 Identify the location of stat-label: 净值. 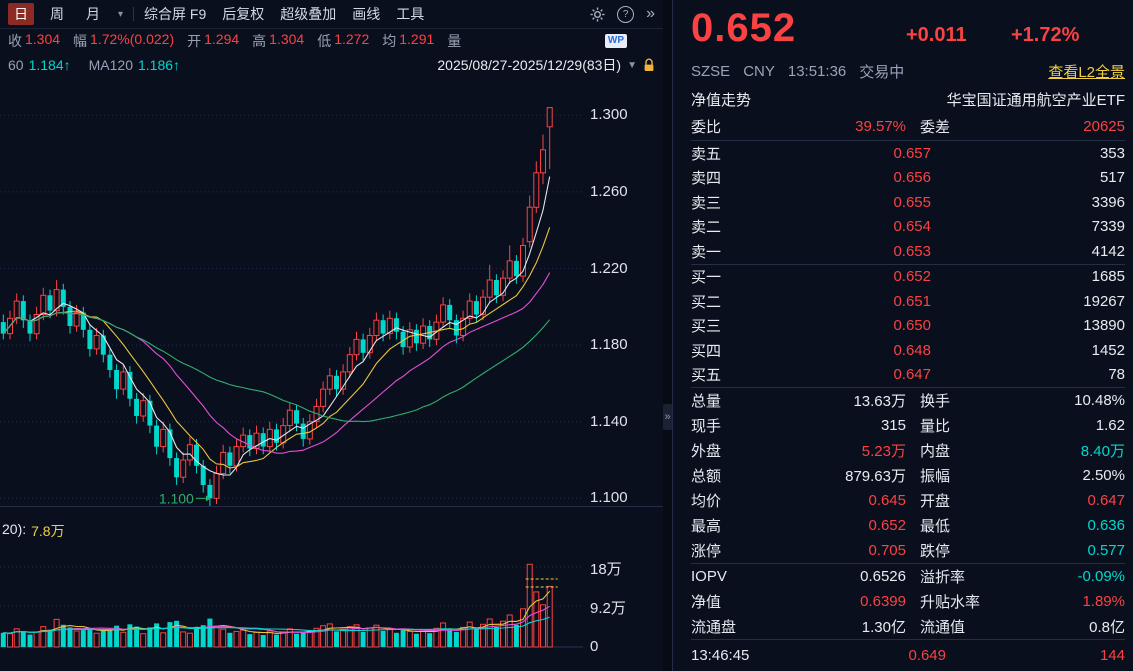
(706, 602).